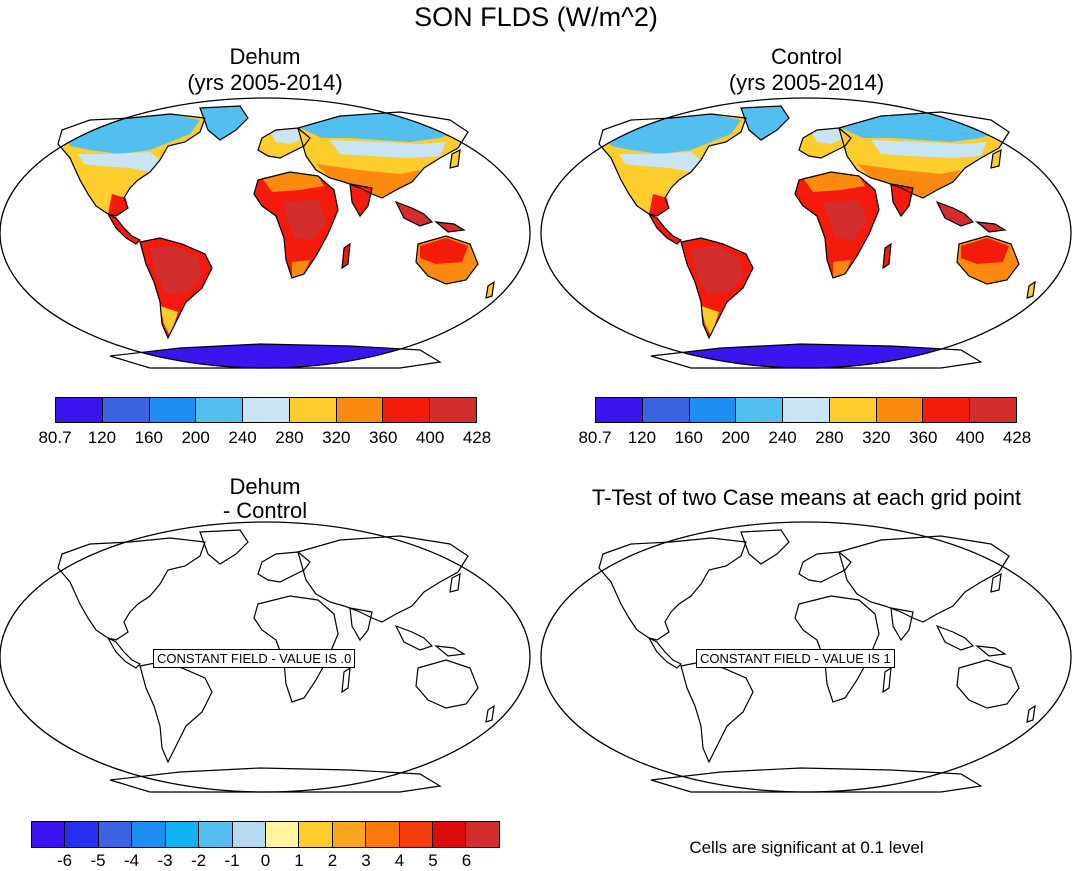 Image resolution: width=1072 pixels, height=871 pixels. Describe the element at coordinates (336, 437) in the screenshot. I see `colorbar-tick-label: 320` at that location.